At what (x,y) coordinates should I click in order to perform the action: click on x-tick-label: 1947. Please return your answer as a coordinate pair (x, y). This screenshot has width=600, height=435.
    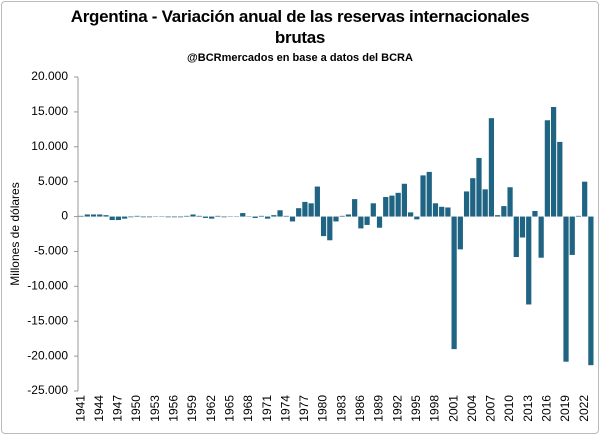
    Looking at the image, I should click on (118, 408).